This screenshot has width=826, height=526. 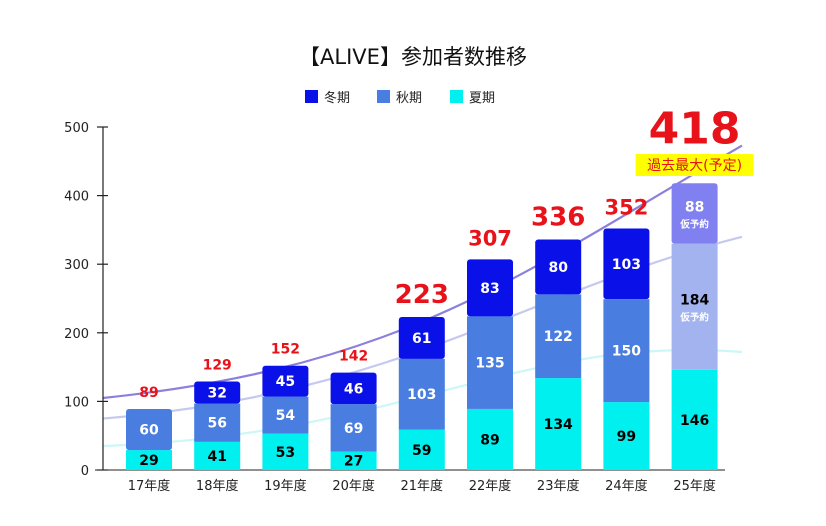 What do you see at coordinates (422, 295) in the screenshot?
I see `total-label-4: 223` at bounding box center [422, 295].